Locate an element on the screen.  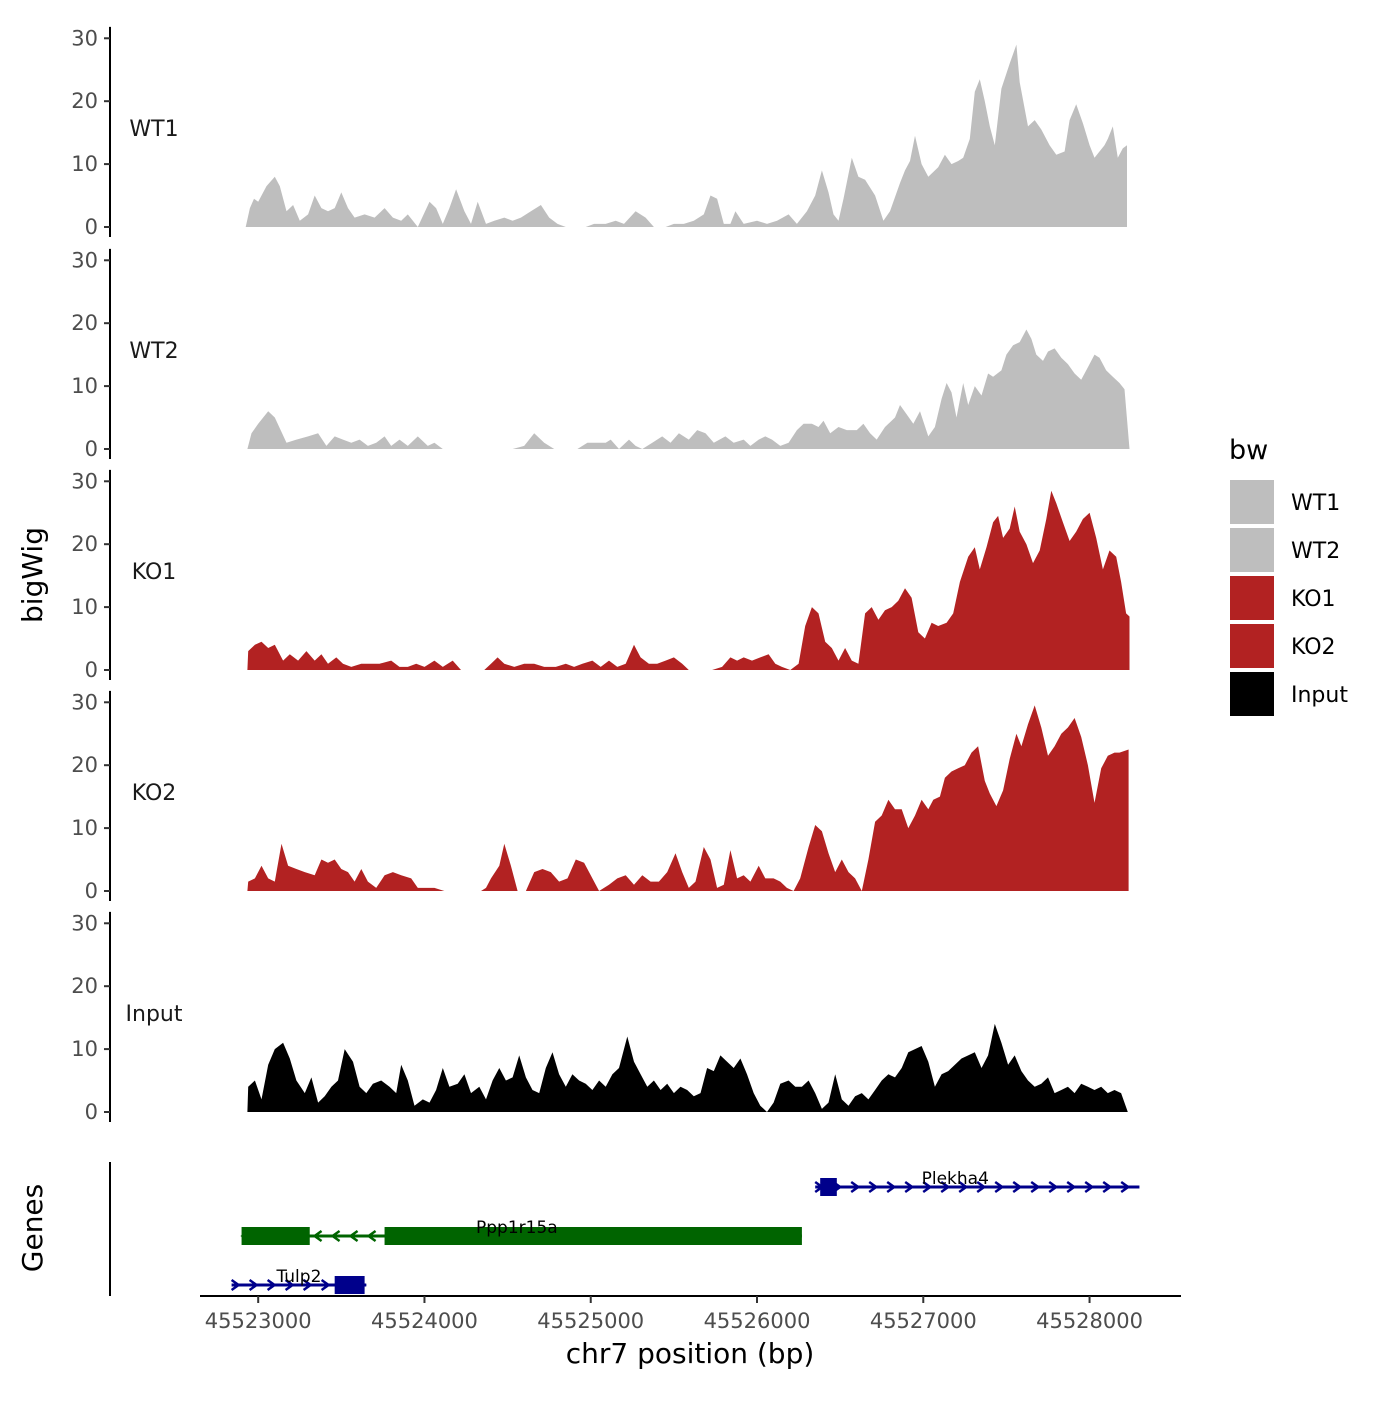
x-tick-label: 45523000 is located at coordinates (258, 1321).